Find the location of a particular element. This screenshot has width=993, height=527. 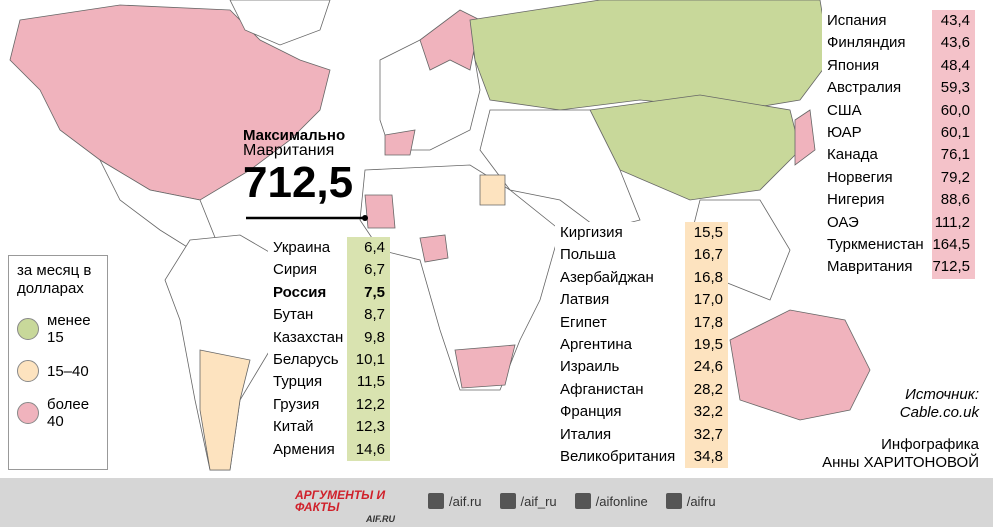

country-name: Нигерия is located at coordinates (856, 200).